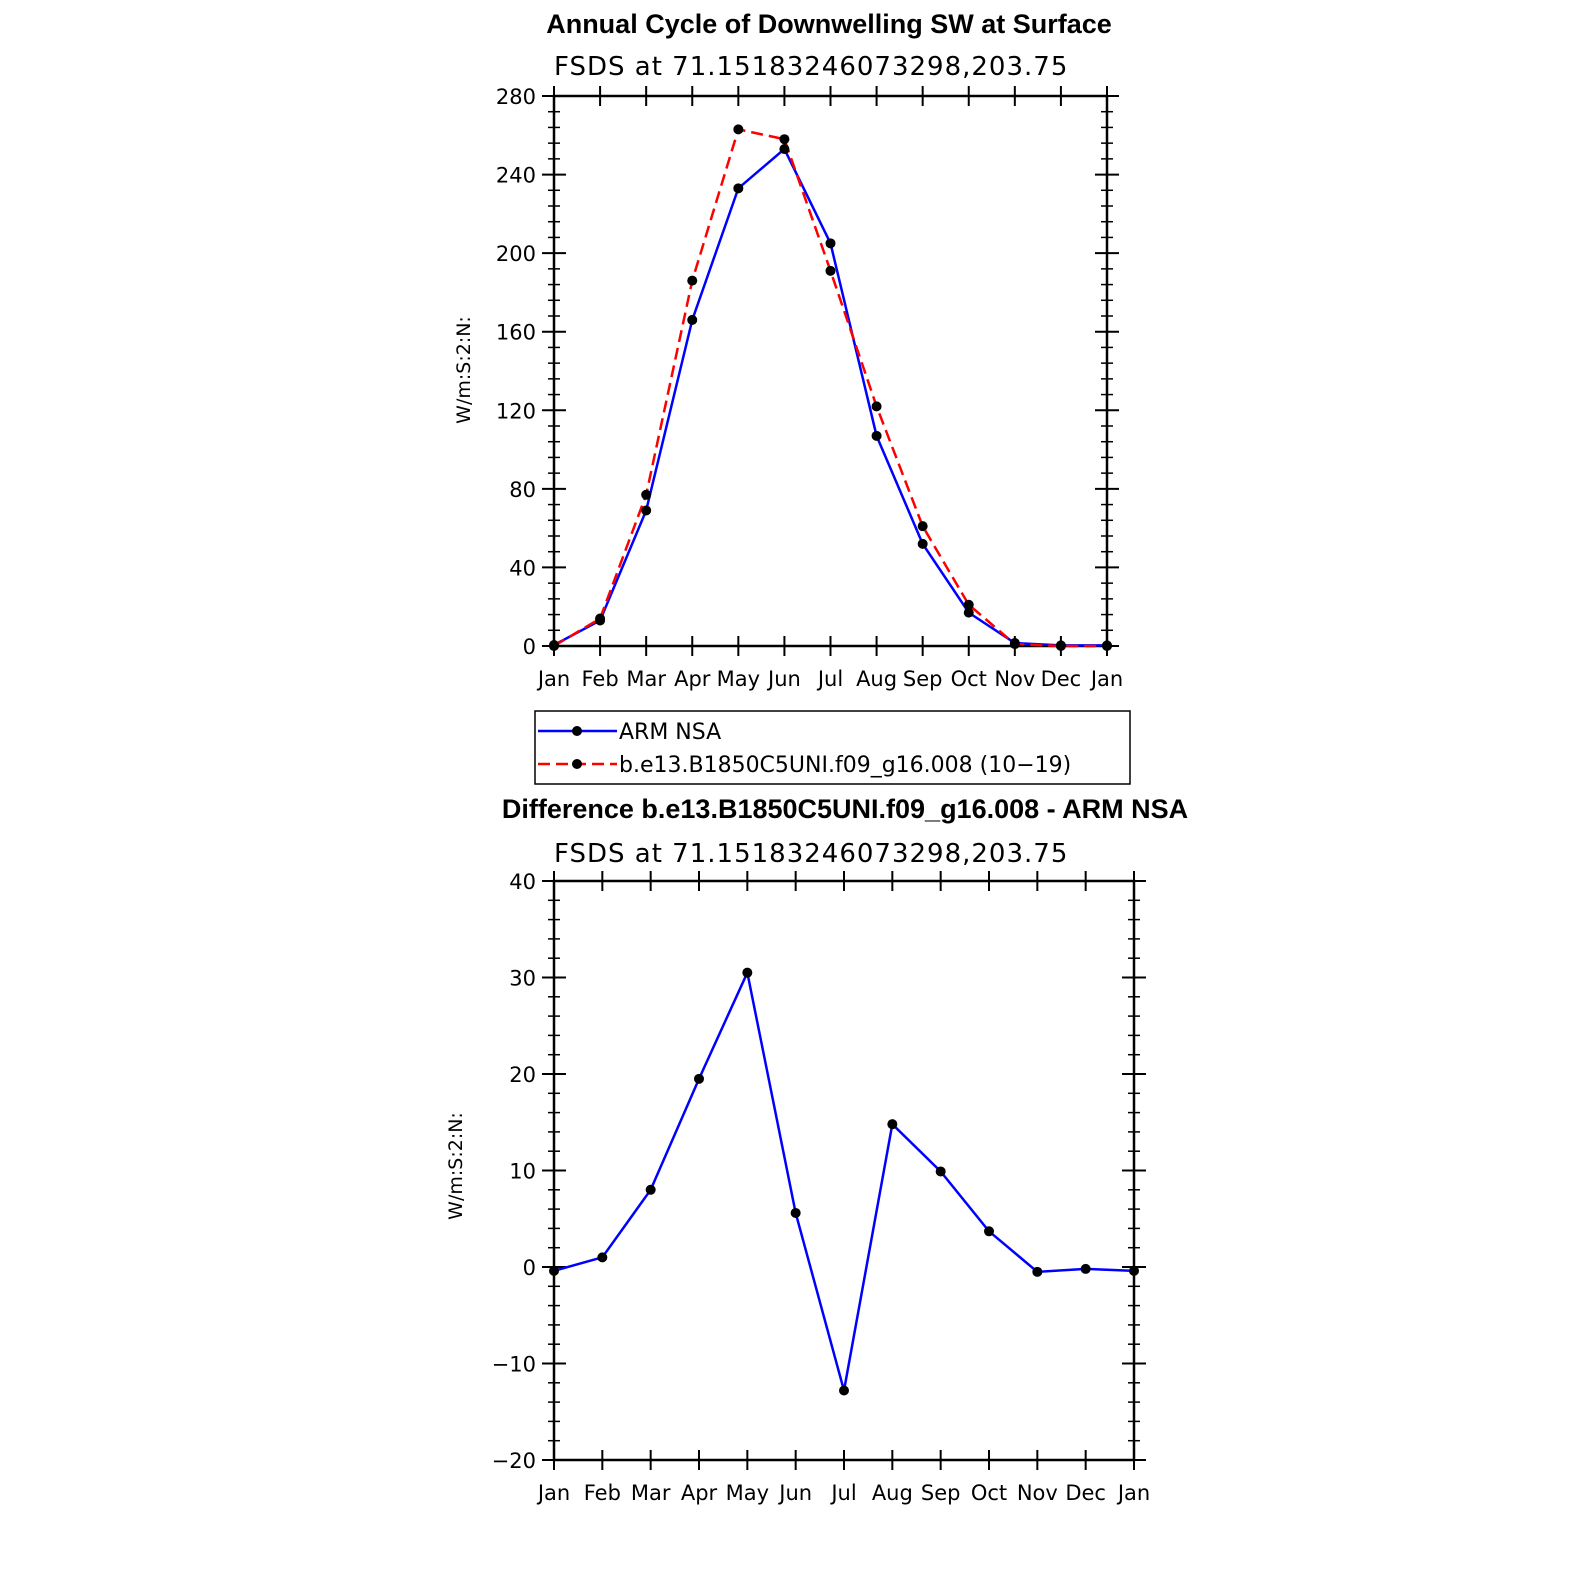 Image resolution: width=1574 pixels, height=1574 pixels. I want to click on chart1-ytick-label: 0, so click(529, 647).